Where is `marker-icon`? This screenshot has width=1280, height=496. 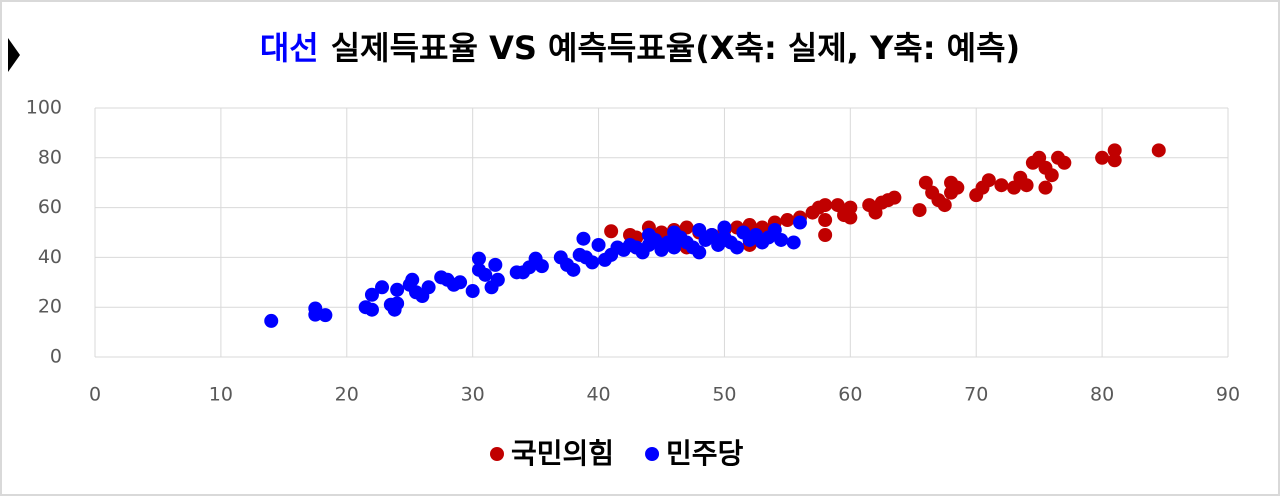 marker-icon is located at coordinates (14, 55).